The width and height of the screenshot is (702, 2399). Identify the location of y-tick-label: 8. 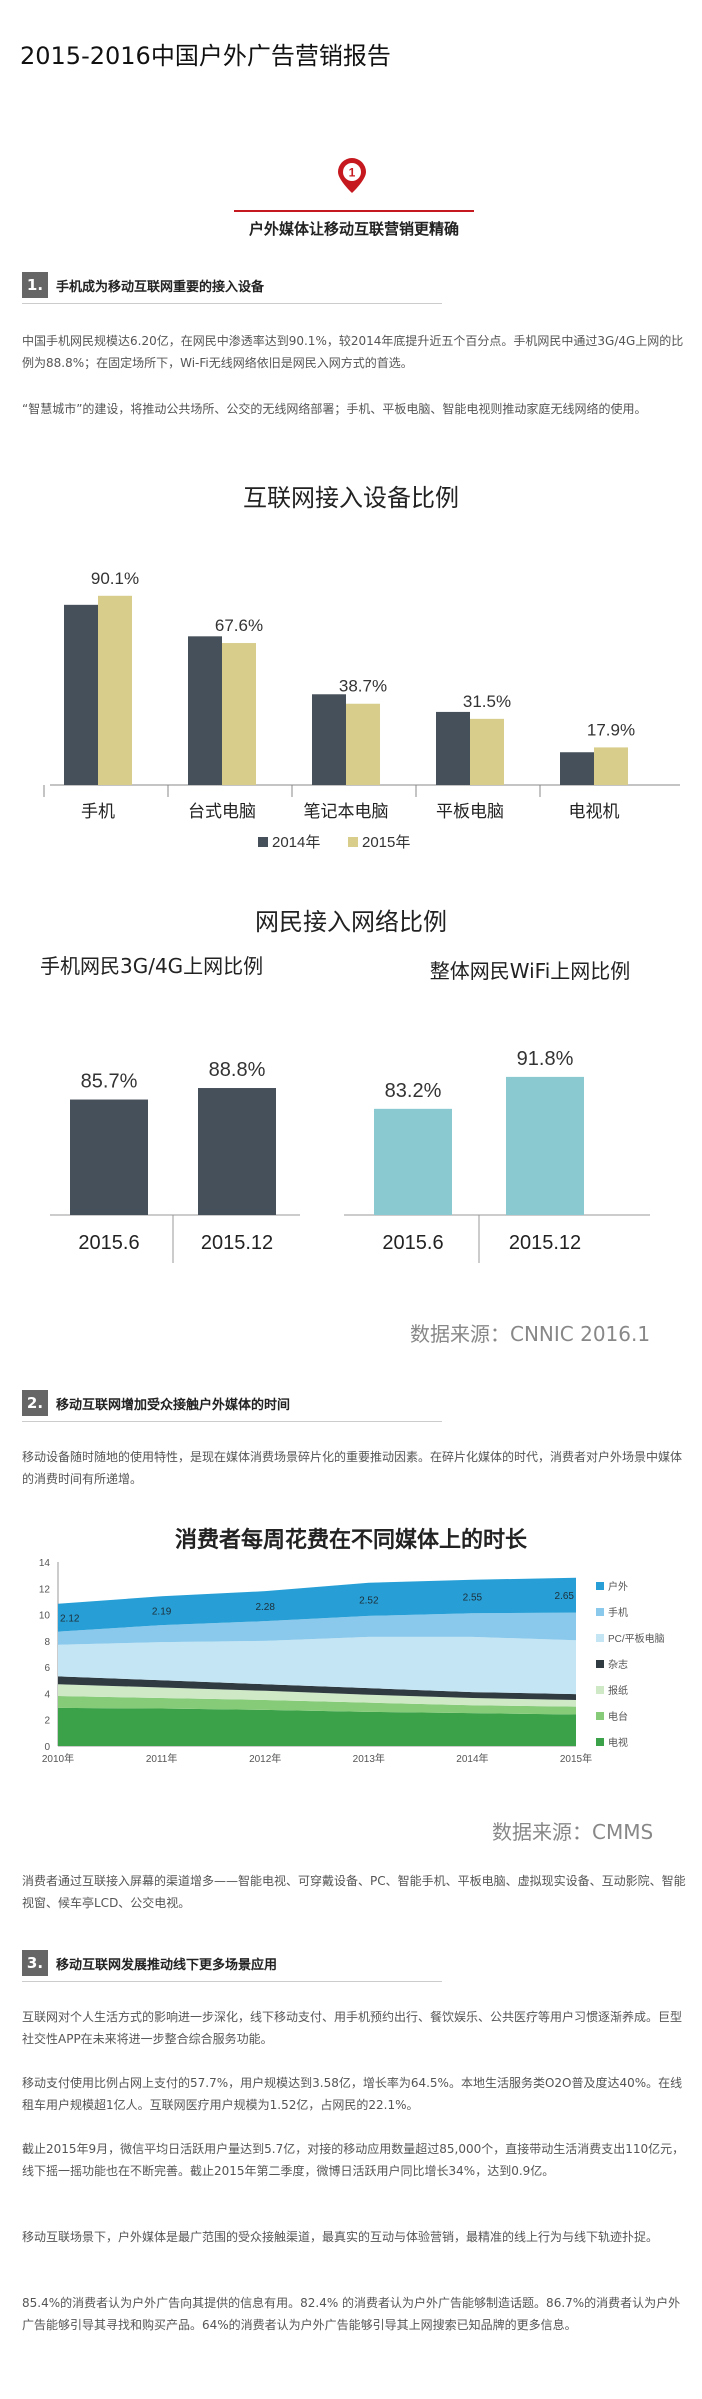
(47, 1642).